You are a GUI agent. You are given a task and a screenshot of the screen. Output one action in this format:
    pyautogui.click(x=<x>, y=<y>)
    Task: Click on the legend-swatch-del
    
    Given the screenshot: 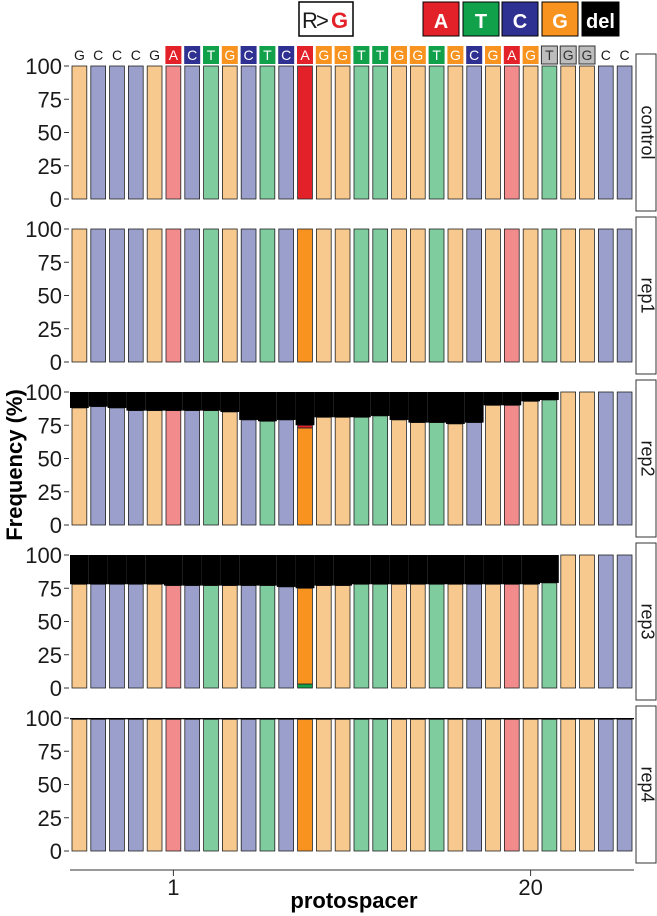 What is the action you would take?
    pyautogui.click(x=600, y=19)
    